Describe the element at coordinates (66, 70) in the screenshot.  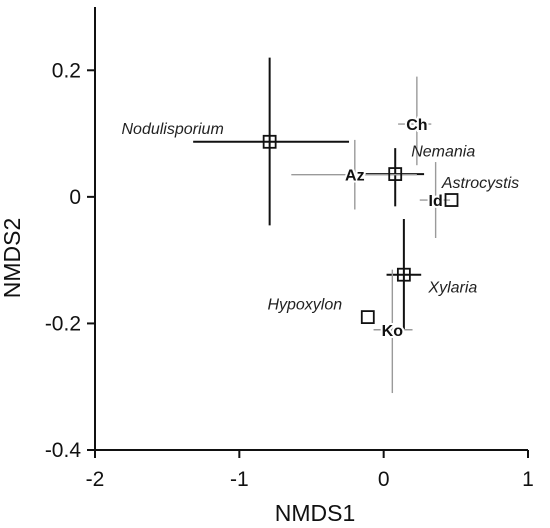
I see `y-tick-label: 0.2` at that location.